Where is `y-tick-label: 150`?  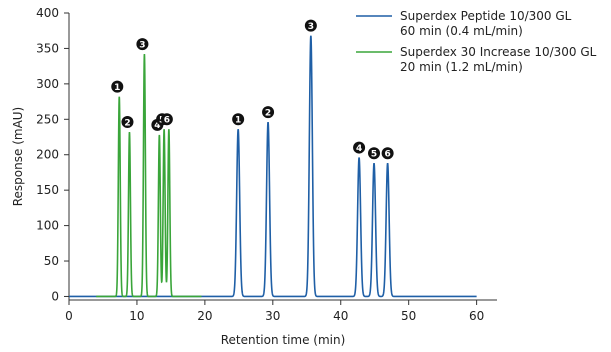 y-tick-label: 150 is located at coordinates (47, 190).